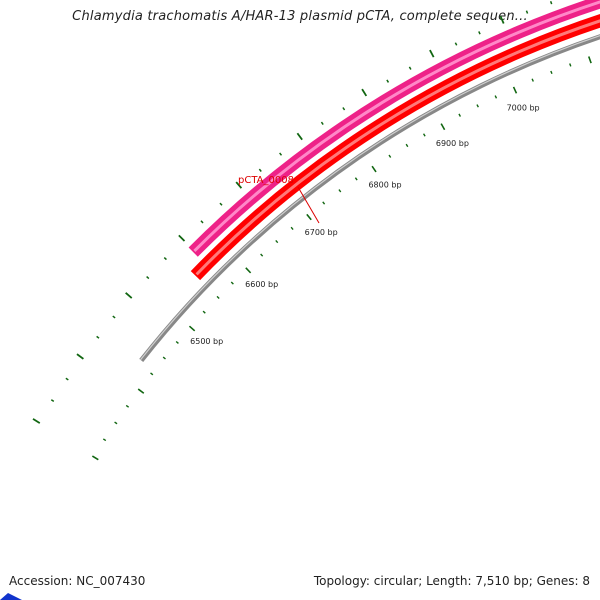  What do you see at coordinates (261, 284) in the screenshot?
I see `tick-label: 6600 bp` at bounding box center [261, 284].